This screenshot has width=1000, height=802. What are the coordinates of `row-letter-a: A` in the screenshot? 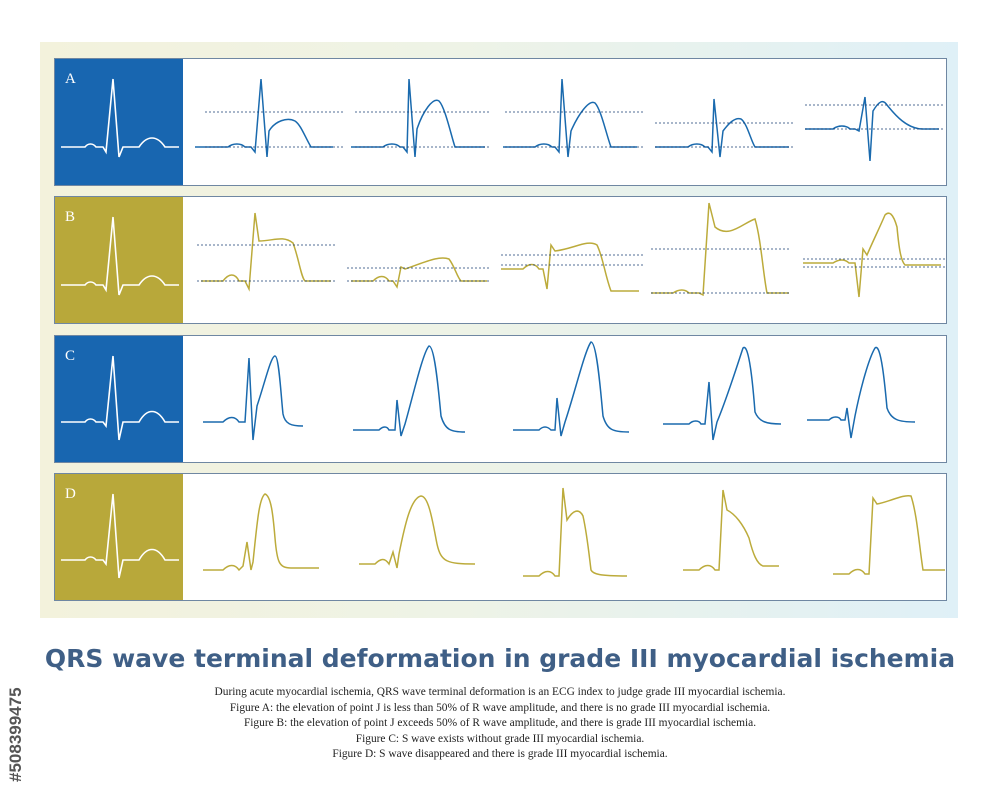 It's located at (70, 79).